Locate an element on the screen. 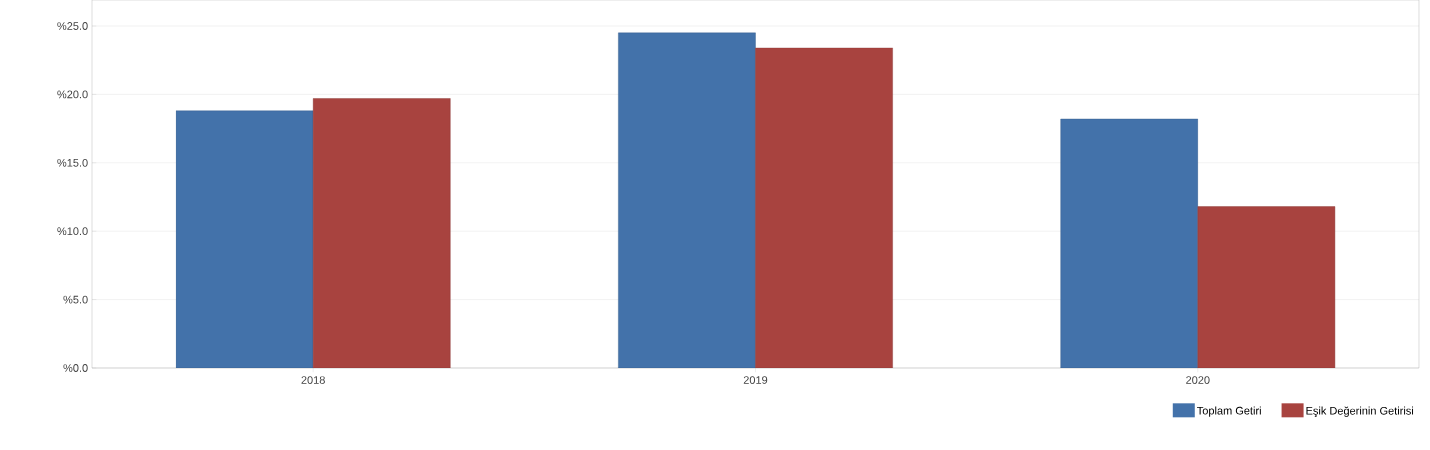 The height and width of the screenshot is (450, 1430). y-tick-label: %10.0 is located at coordinates (72, 231).